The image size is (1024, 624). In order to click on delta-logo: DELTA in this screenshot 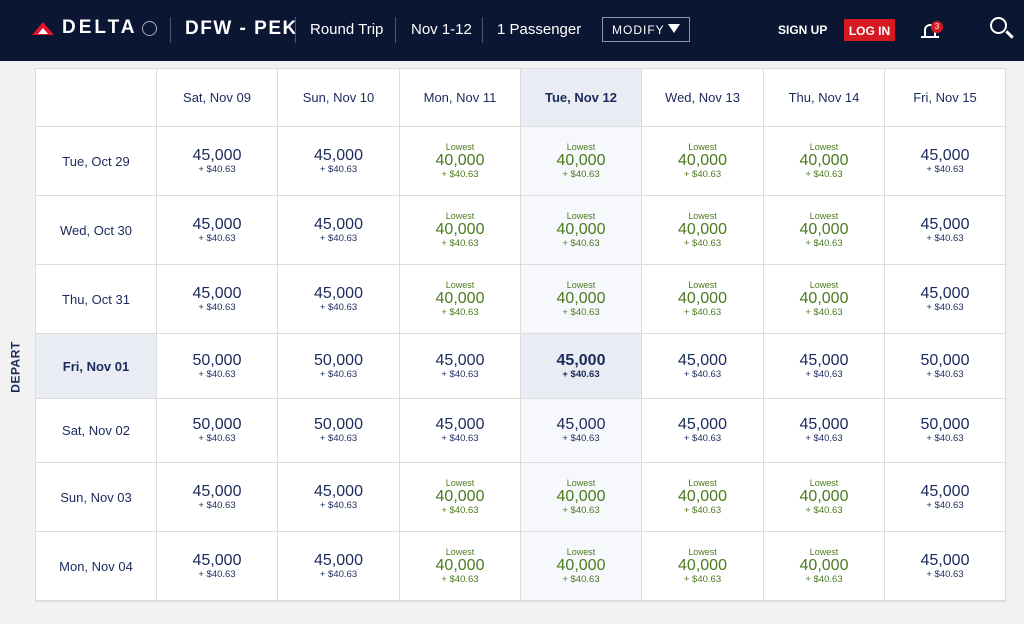, I will do `click(94, 28)`.